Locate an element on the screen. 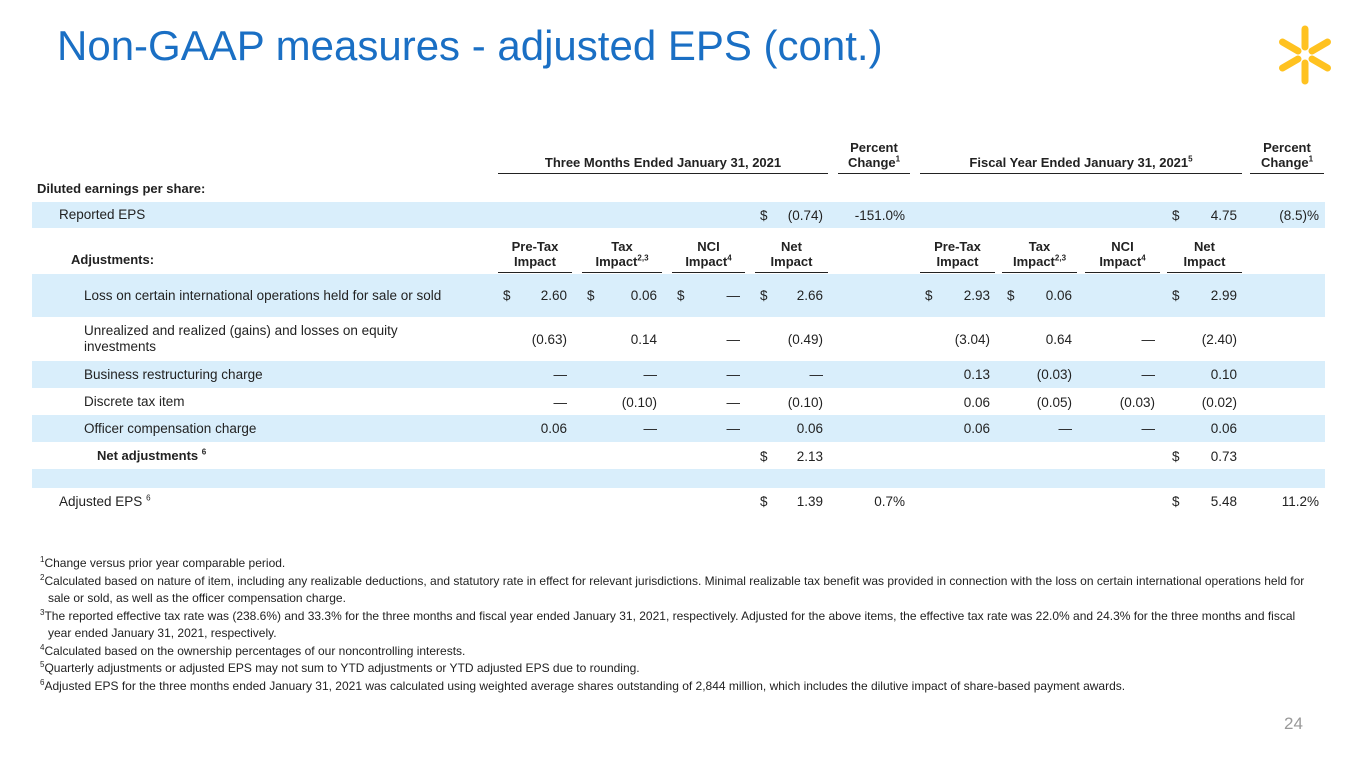  text: Fiscal Year Ended January 31, 2021 is located at coordinates (1079, 162).